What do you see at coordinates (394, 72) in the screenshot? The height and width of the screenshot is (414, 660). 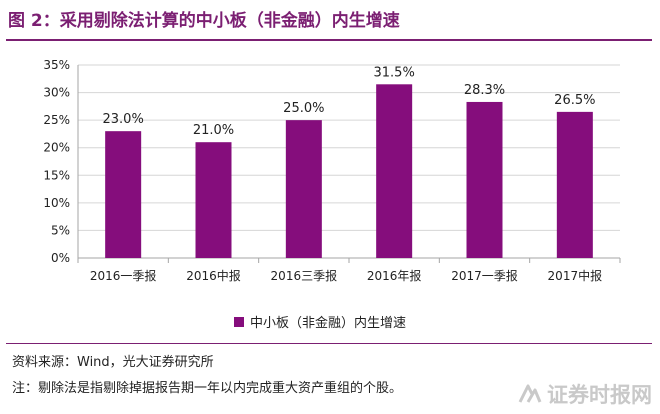 I see `data-label: 31.5%` at bounding box center [394, 72].